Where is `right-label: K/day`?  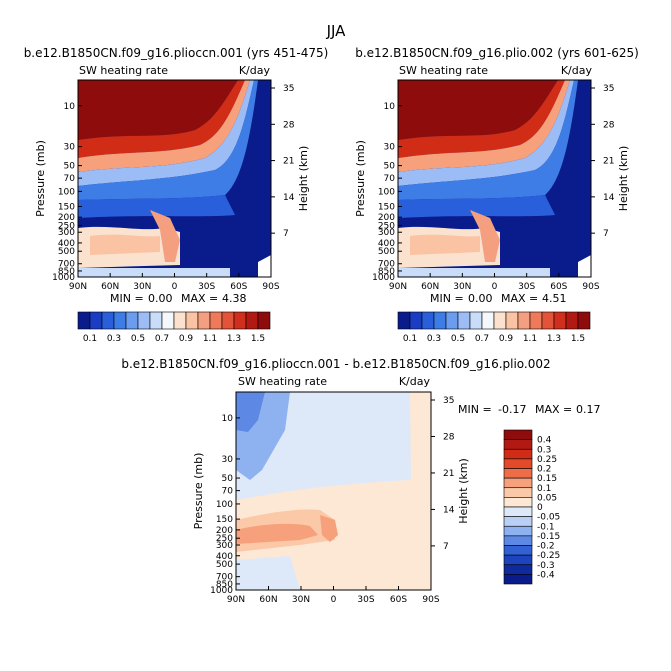 right-label: K/day is located at coordinates (577, 70).